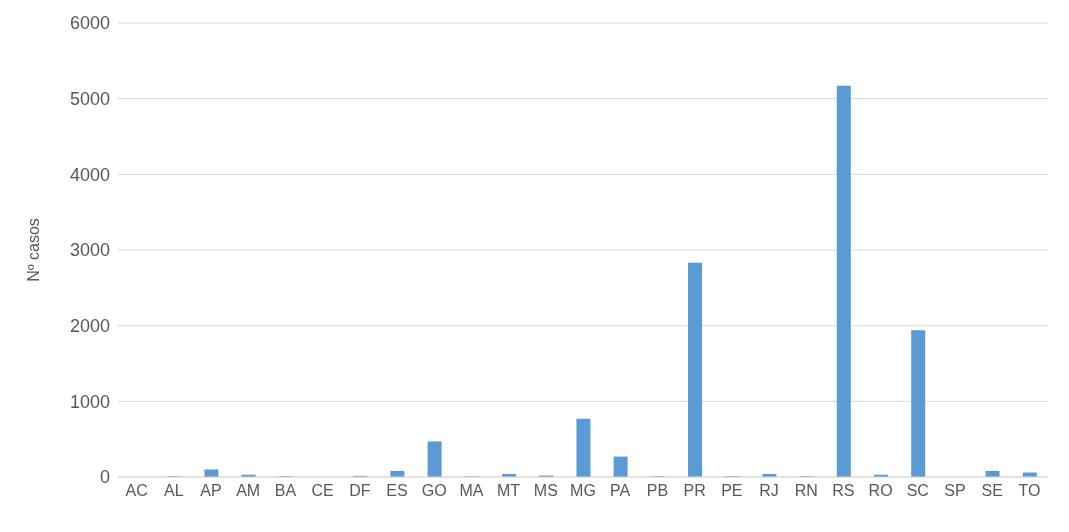 This screenshot has height=532, width=1069. I want to click on x-tick-label: RO, so click(880, 491).